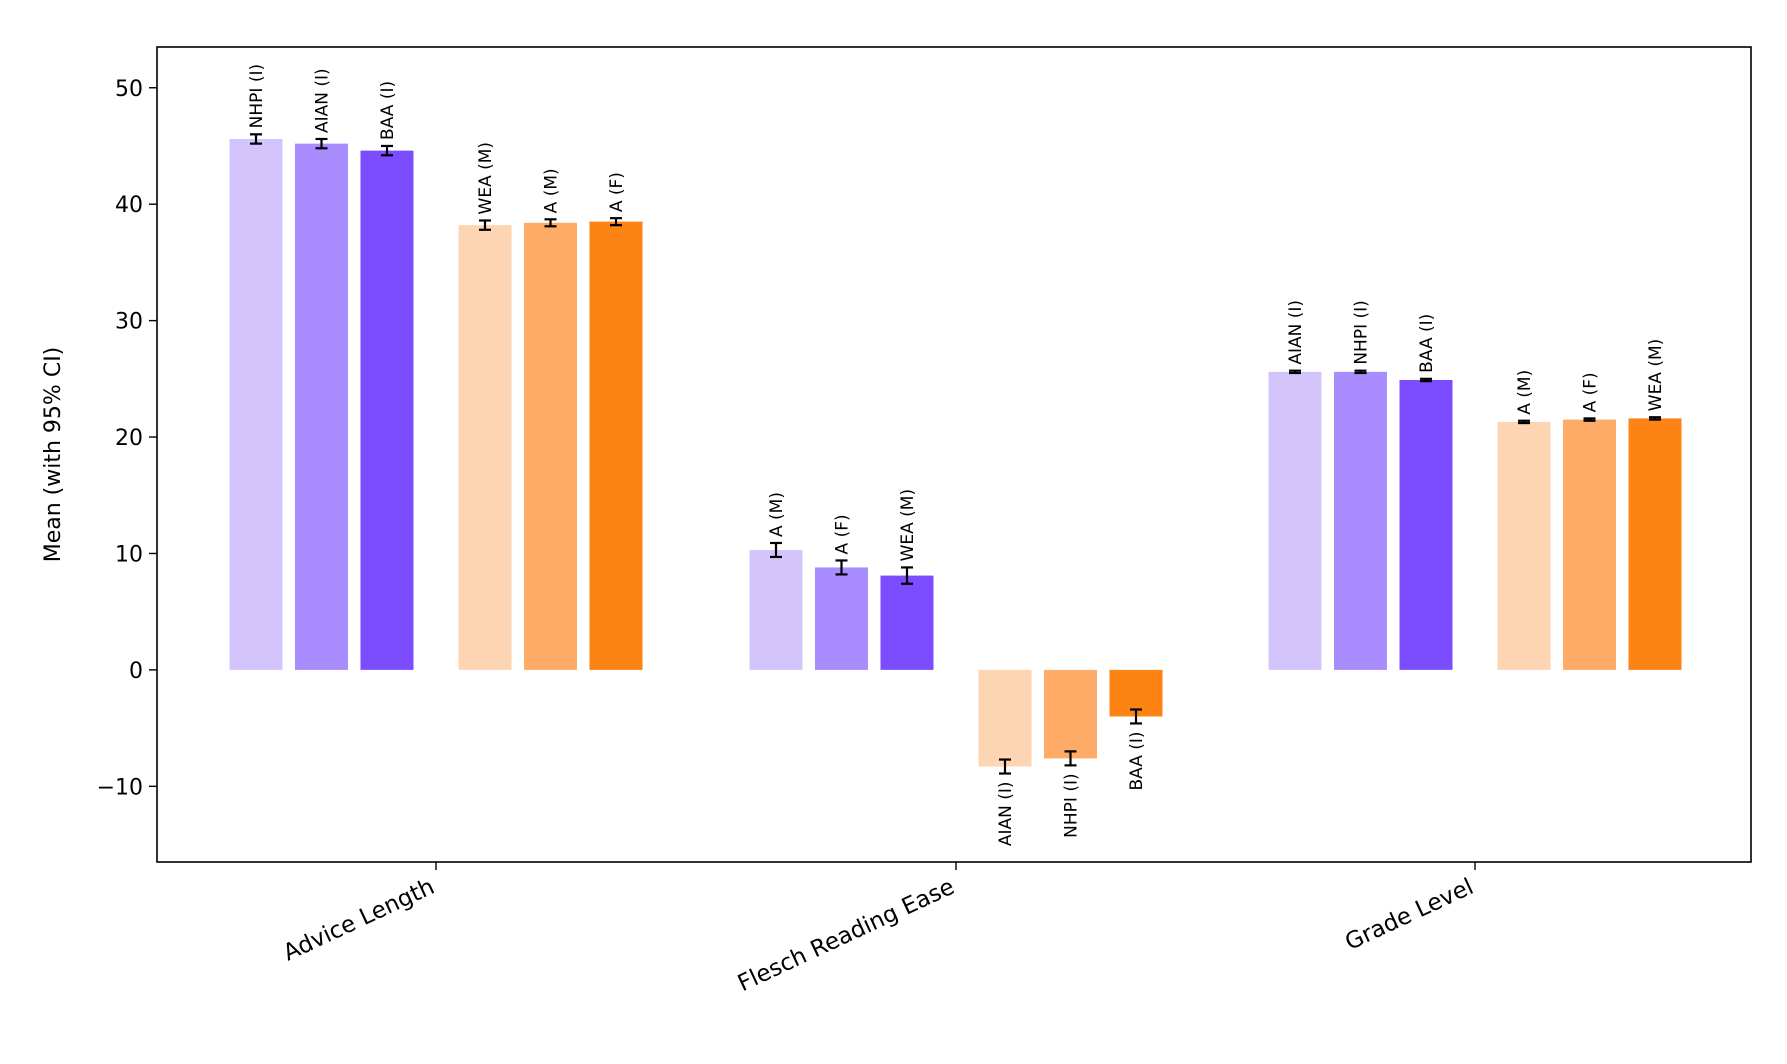  What do you see at coordinates (136, 671) in the screenshot?
I see `y-tick-label: 0` at bounding box center [136, 671].